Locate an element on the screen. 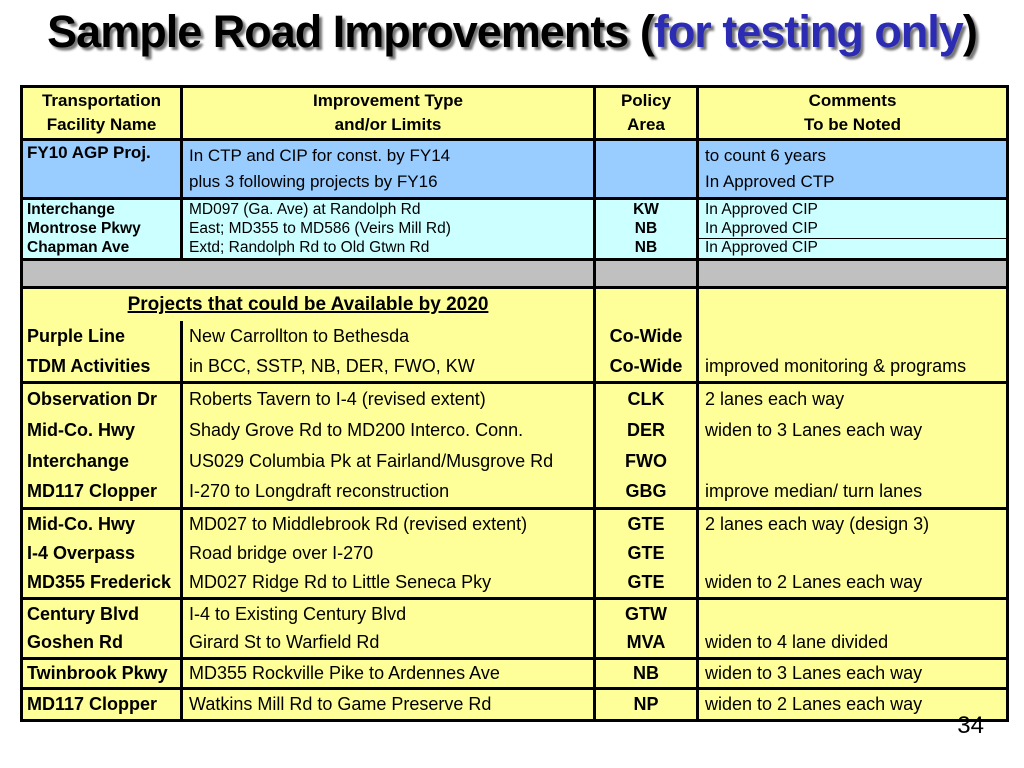 The image size is (1024, 768). facility-cell: Observation Dr is located at coordinates (103, 399).